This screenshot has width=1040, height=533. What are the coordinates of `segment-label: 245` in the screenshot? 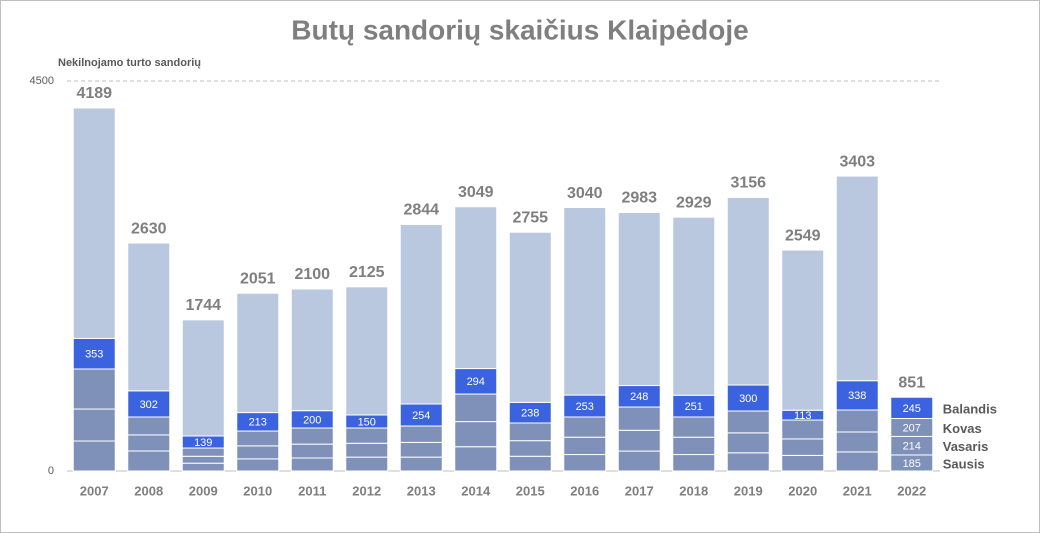 It's located at (912, 409).